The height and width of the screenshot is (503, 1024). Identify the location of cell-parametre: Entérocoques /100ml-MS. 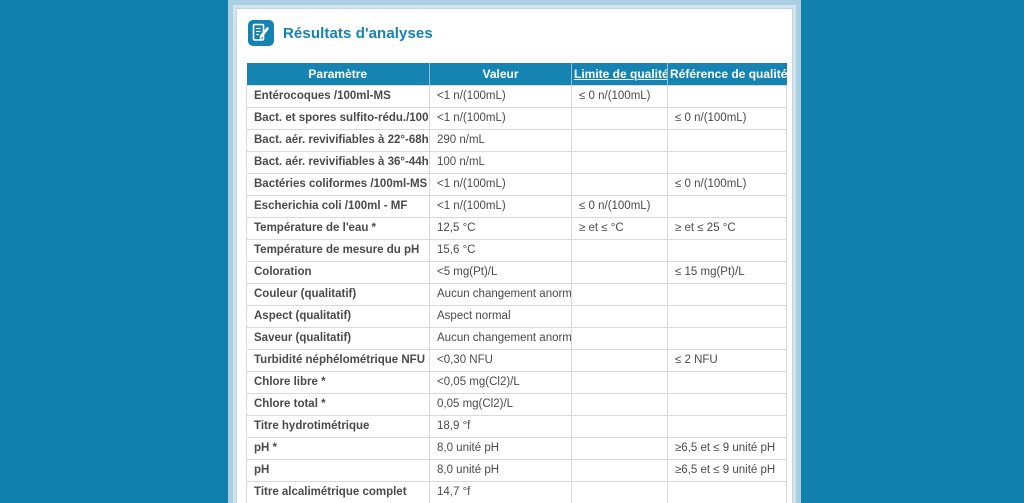
(338, 96).